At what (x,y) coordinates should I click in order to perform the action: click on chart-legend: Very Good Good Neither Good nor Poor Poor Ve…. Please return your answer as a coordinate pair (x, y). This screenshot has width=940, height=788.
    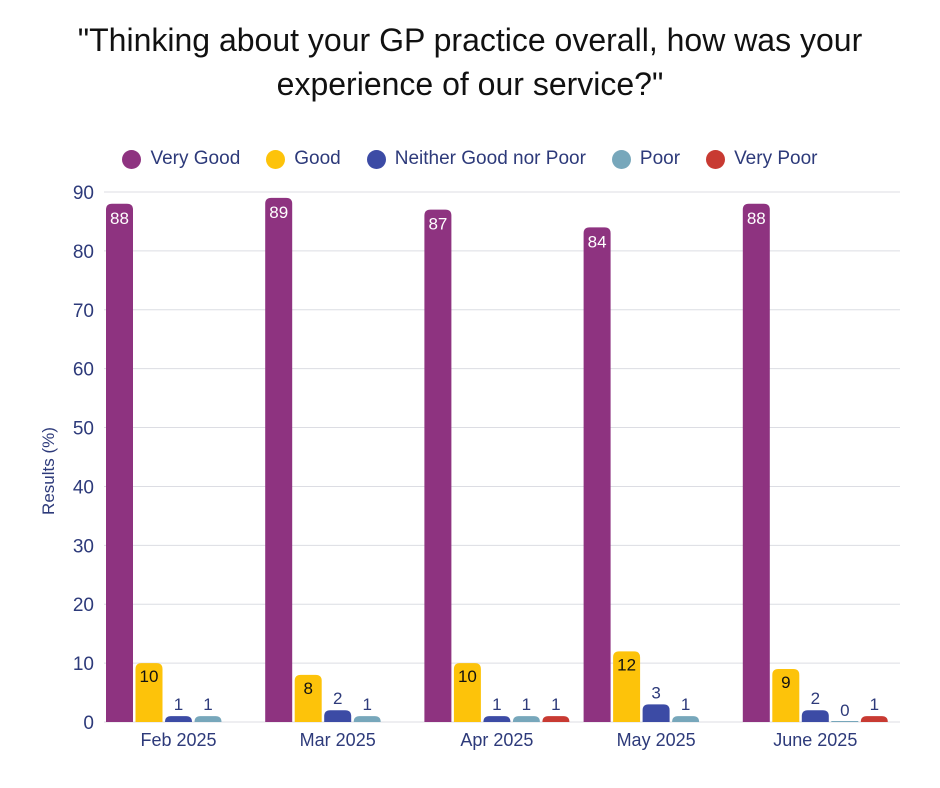
    Looking at the image, I should click on (470, 159).